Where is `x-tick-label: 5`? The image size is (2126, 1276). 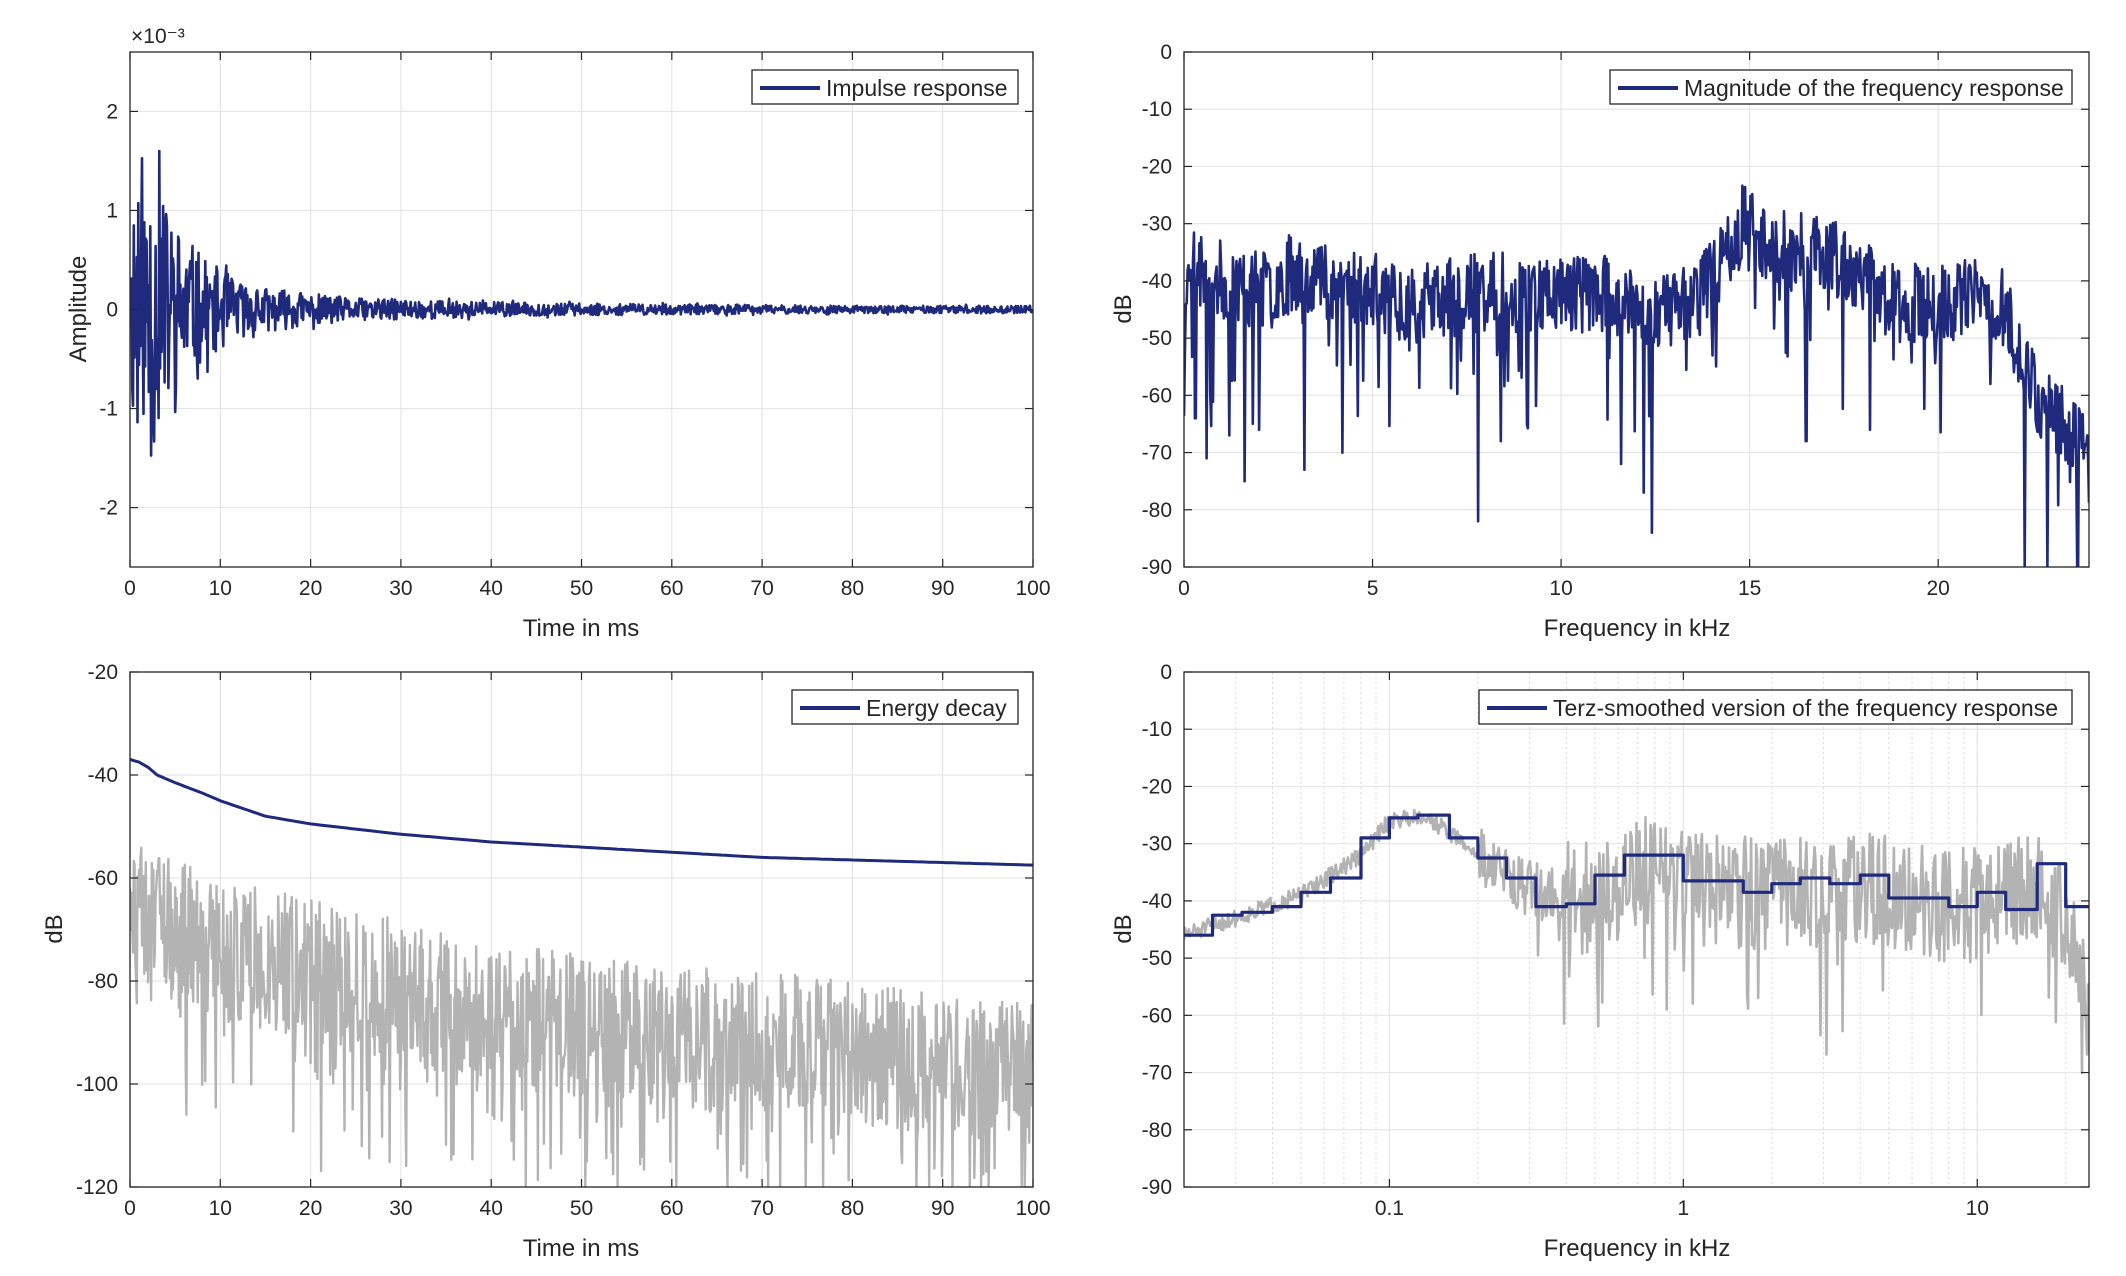
x-tick-label: 5 is located at coordinates (1373, 588).